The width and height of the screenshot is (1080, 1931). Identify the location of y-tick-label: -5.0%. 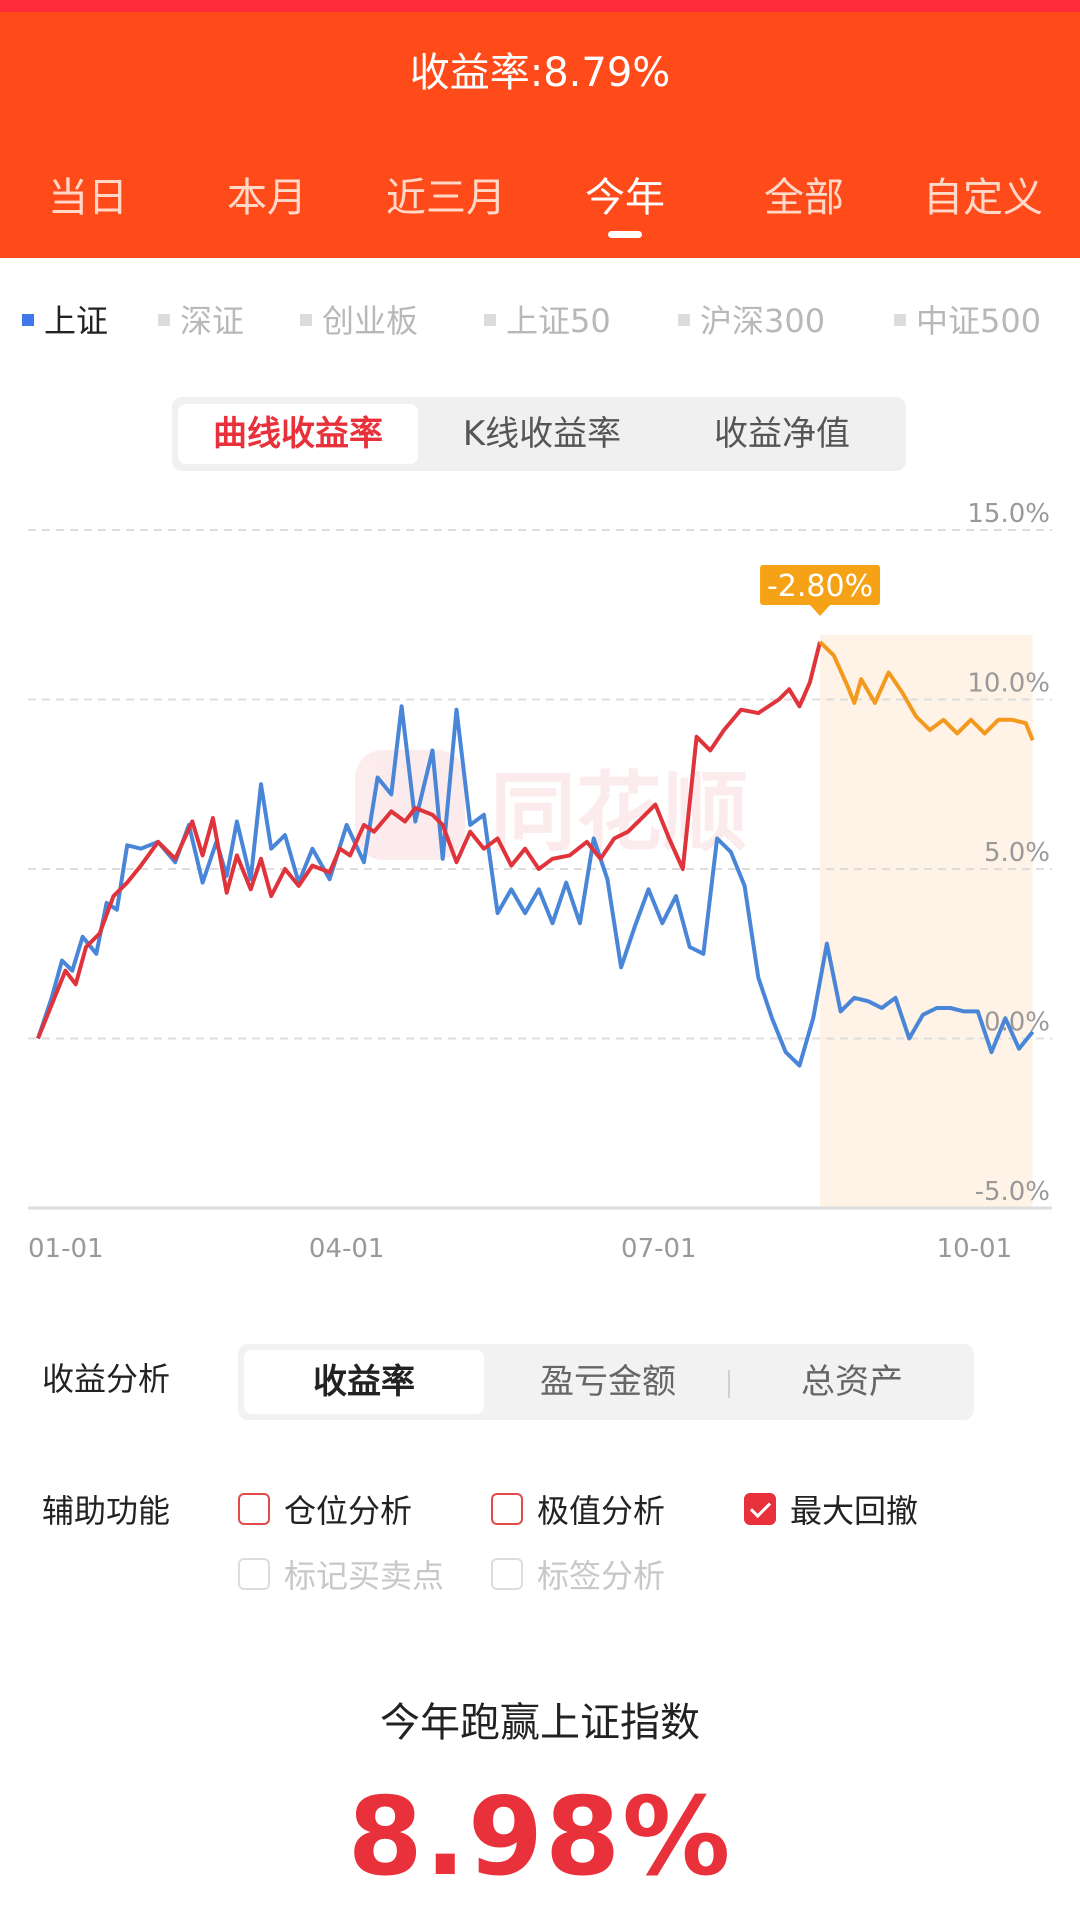
(1012, 1192).